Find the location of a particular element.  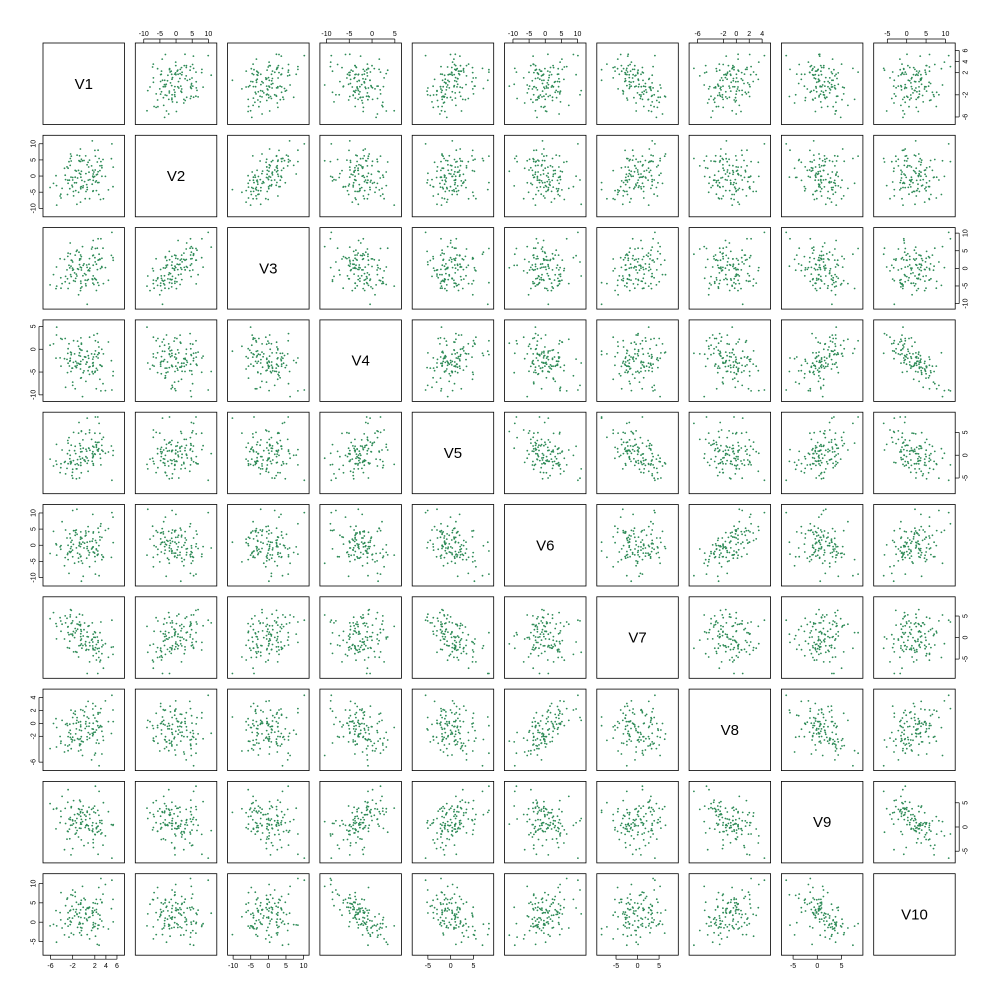

panel-frame-v3-v7 is located at coordinates (637, 268).